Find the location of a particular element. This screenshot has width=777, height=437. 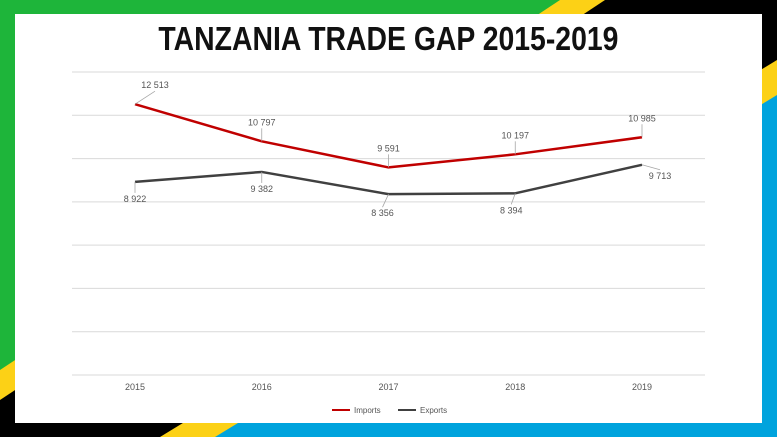

chart-title: TANZANIA TRADE GAP 2015-2019 is located at coordinates (388, 38).